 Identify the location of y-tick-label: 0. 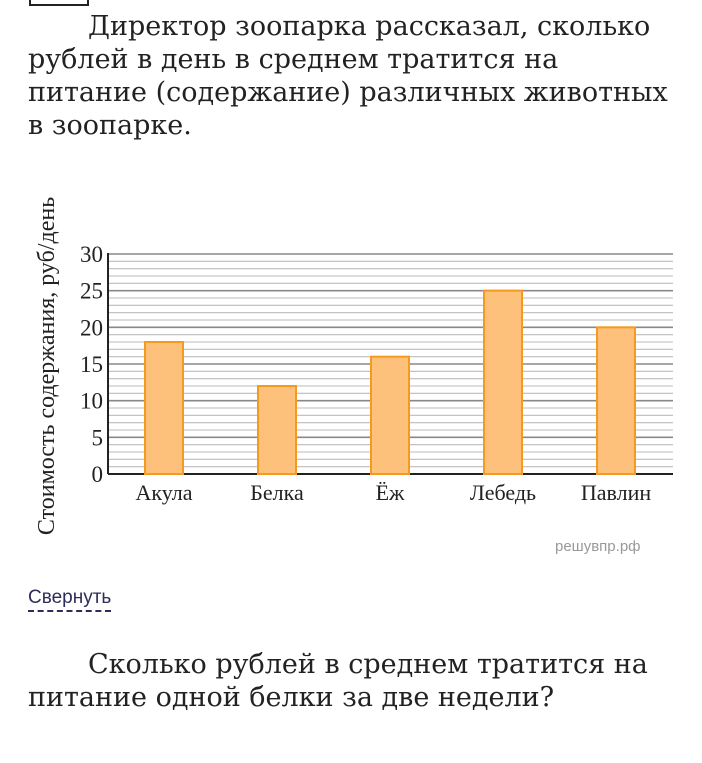
(98, 474).